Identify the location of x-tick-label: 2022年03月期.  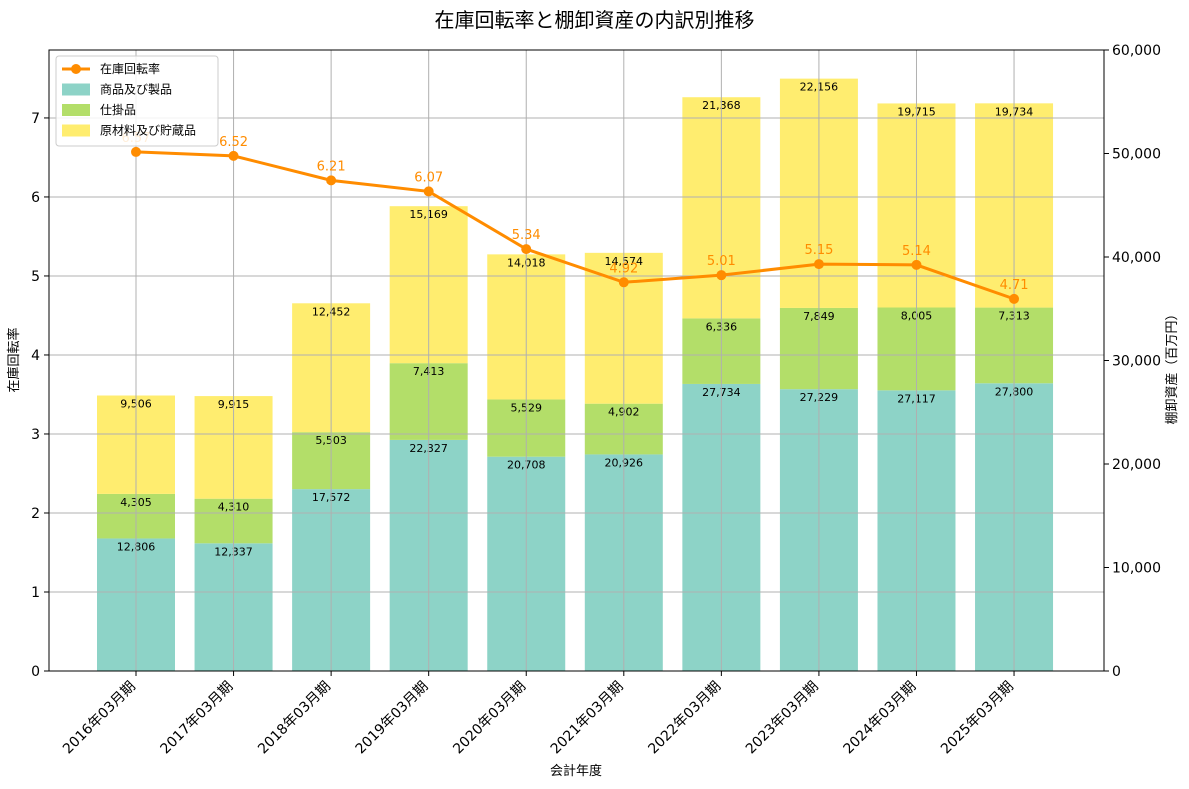
(684, 718).